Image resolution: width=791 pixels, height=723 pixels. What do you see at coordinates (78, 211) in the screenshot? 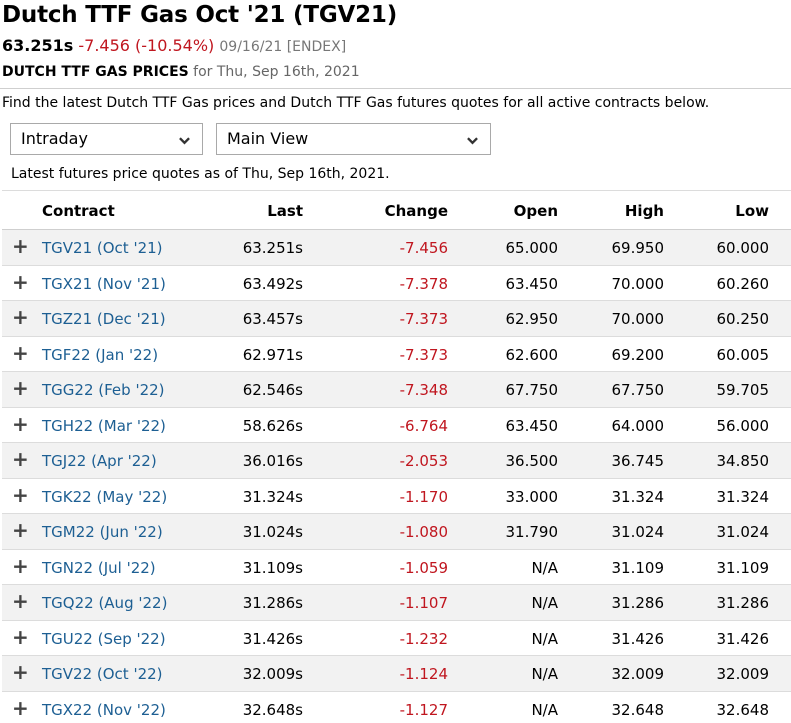
I see `header-contract: Contract` at bounding box center [78, 211].